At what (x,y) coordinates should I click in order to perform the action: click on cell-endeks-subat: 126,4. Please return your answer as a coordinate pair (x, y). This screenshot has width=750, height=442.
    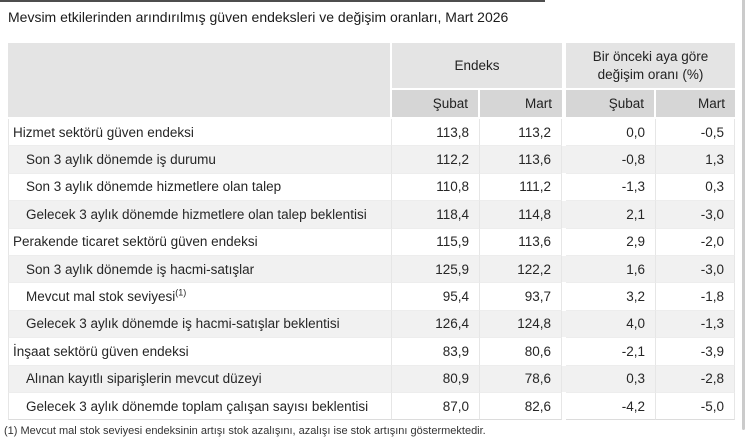
    Looking at the image, I should click on (436, 324).